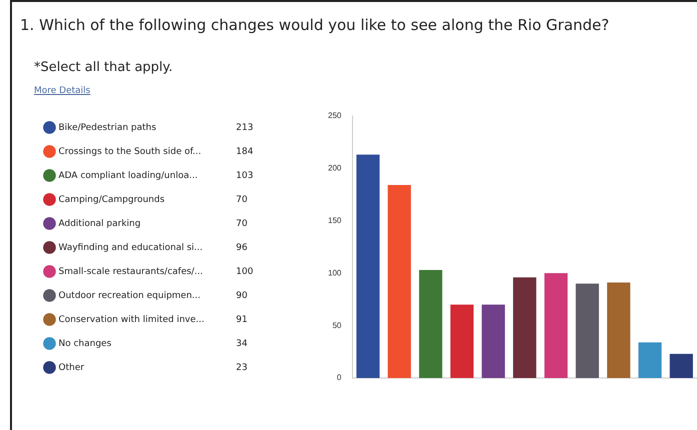 Image resolution: width=697 pixels, height=430 pixels. Describe the element at coordinates (242, 319) in the screenshot. I see `text: 91` at that location.